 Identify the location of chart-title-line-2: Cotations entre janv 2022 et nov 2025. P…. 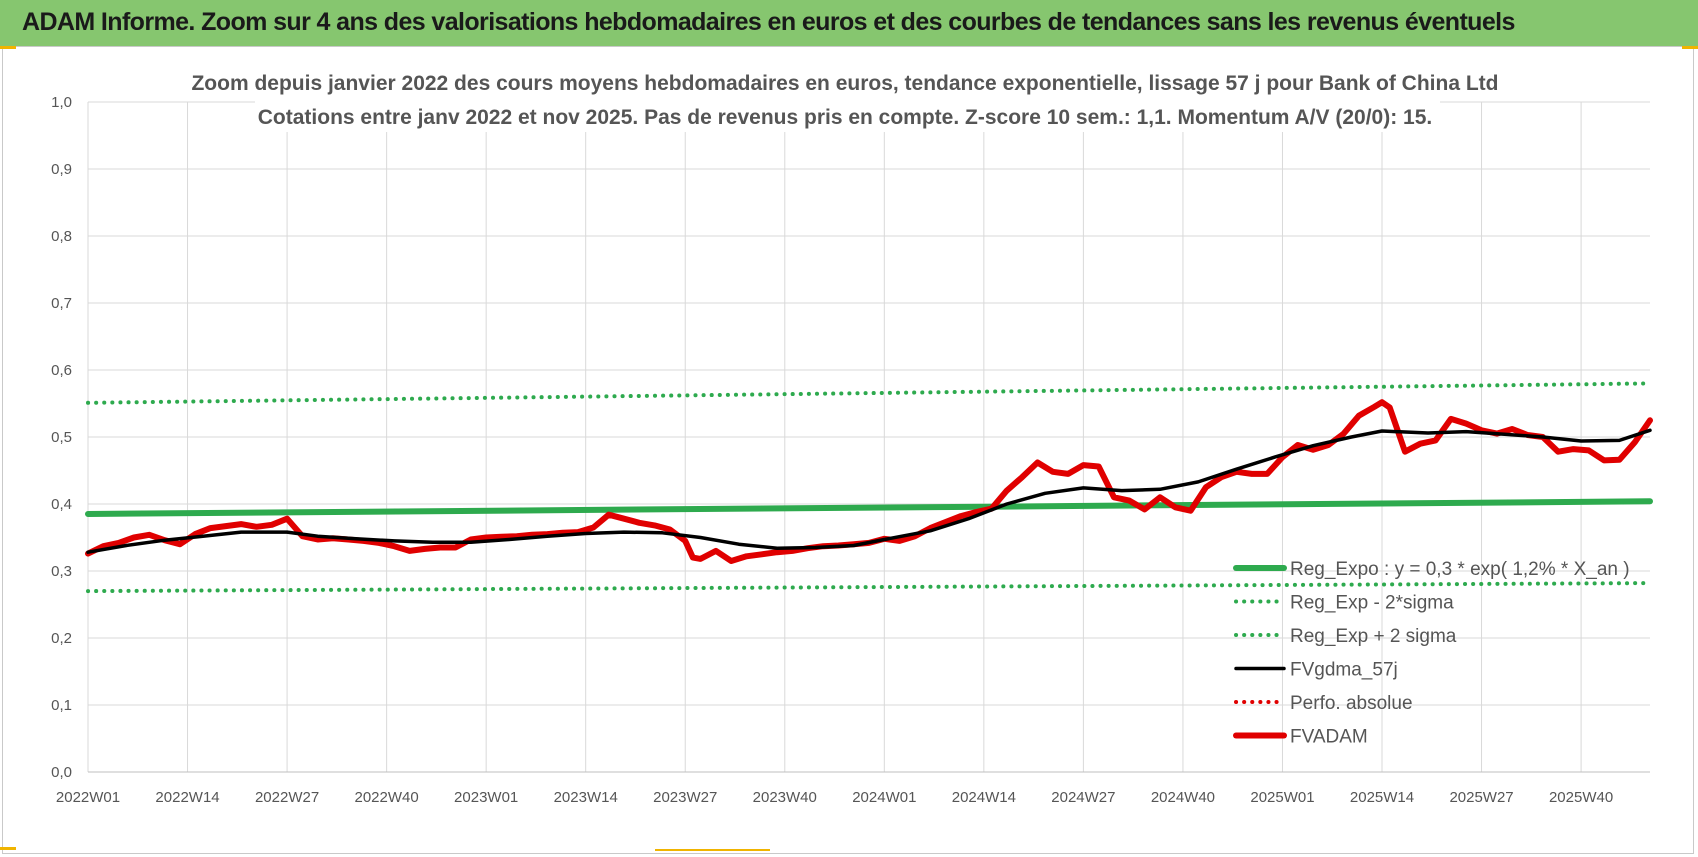
(845, 117).